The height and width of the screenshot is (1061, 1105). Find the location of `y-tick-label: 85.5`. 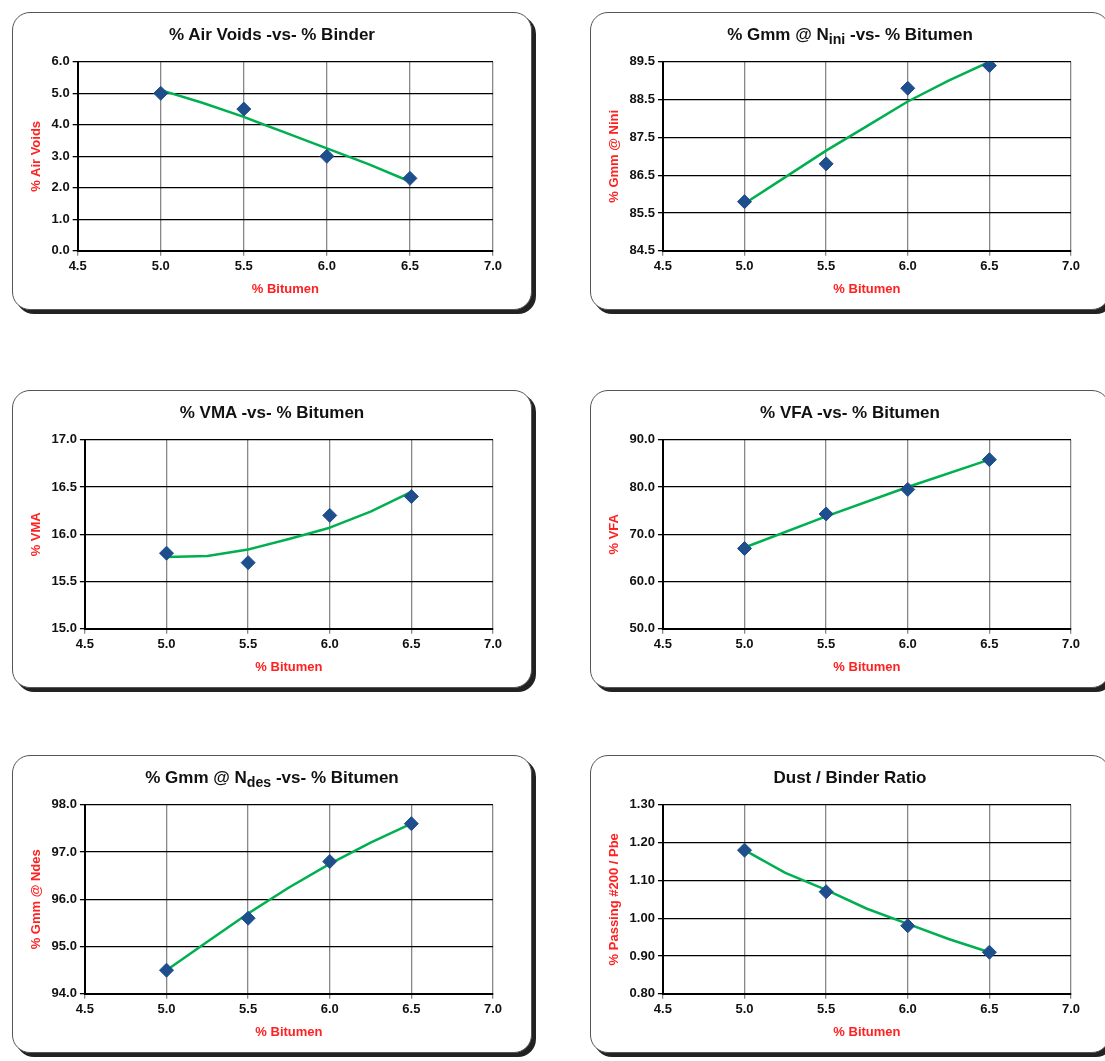

y-tick-label: 85.5 is located at coordinates (642, 212).